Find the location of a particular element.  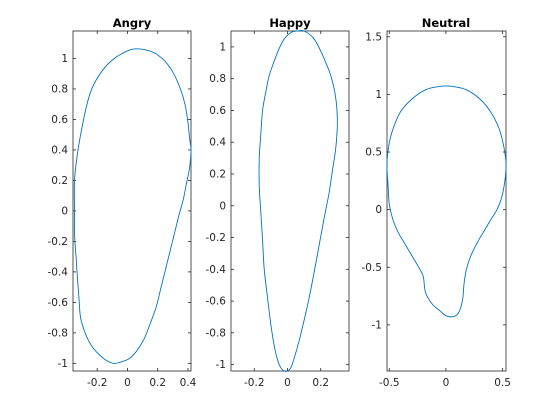

x-tick-label: 0.5 is located at coordinates (502, 383).